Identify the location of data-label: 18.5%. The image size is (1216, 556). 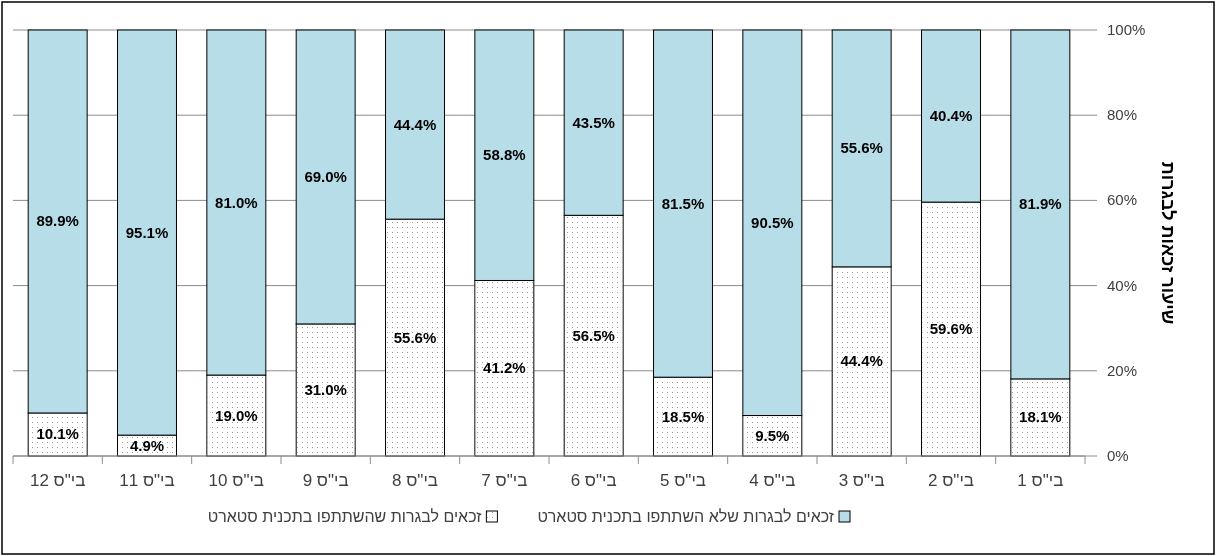
(683, 416).